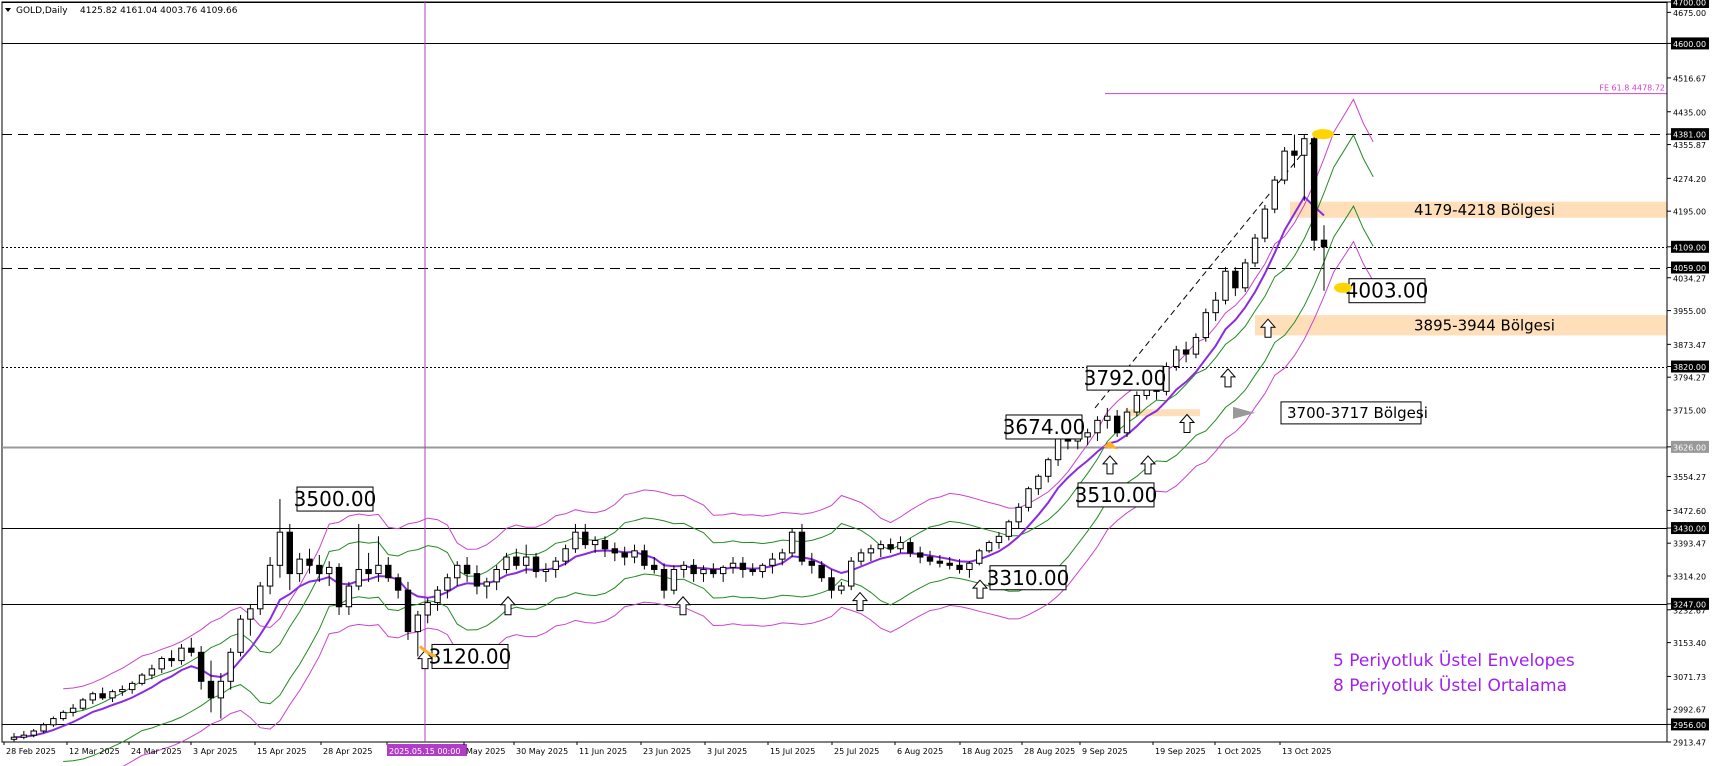  Describe the element at coordinates (1686, 743) in the screenshot. I see `y-tick: 2913.47` at that location.